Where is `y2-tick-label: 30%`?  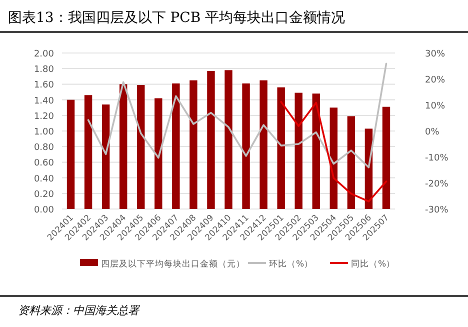 y2-tick-label: 30% is located at coordinates (435, 55).